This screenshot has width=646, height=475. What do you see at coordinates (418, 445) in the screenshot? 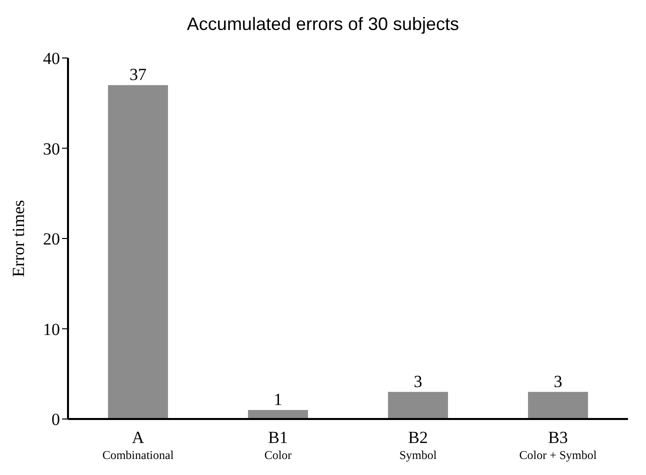
I see `x-tick-label: B2 Symbol` at bounding box center [418, 445].